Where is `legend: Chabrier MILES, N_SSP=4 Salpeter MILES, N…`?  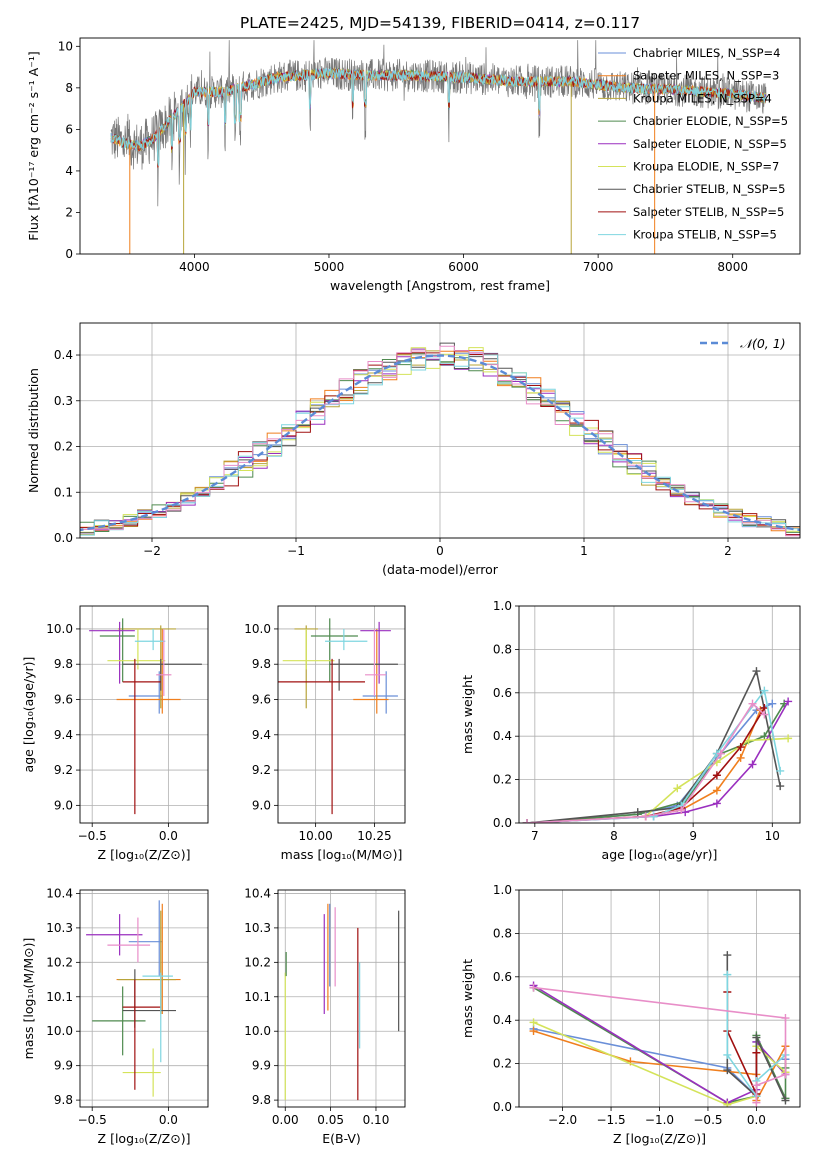
legend: Chabrier MILES, N_SSP=4 Salpeter MILES, N… is located at coordinates (693, 144).